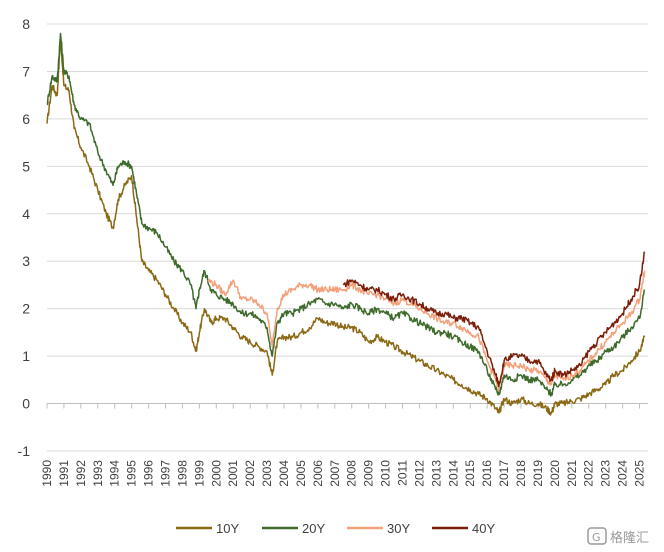 This screenshot has width=664, height=552. Describe the element at coordinates (301, 473) in the screenshot. I see `x-tick-label: 2005` at that location.